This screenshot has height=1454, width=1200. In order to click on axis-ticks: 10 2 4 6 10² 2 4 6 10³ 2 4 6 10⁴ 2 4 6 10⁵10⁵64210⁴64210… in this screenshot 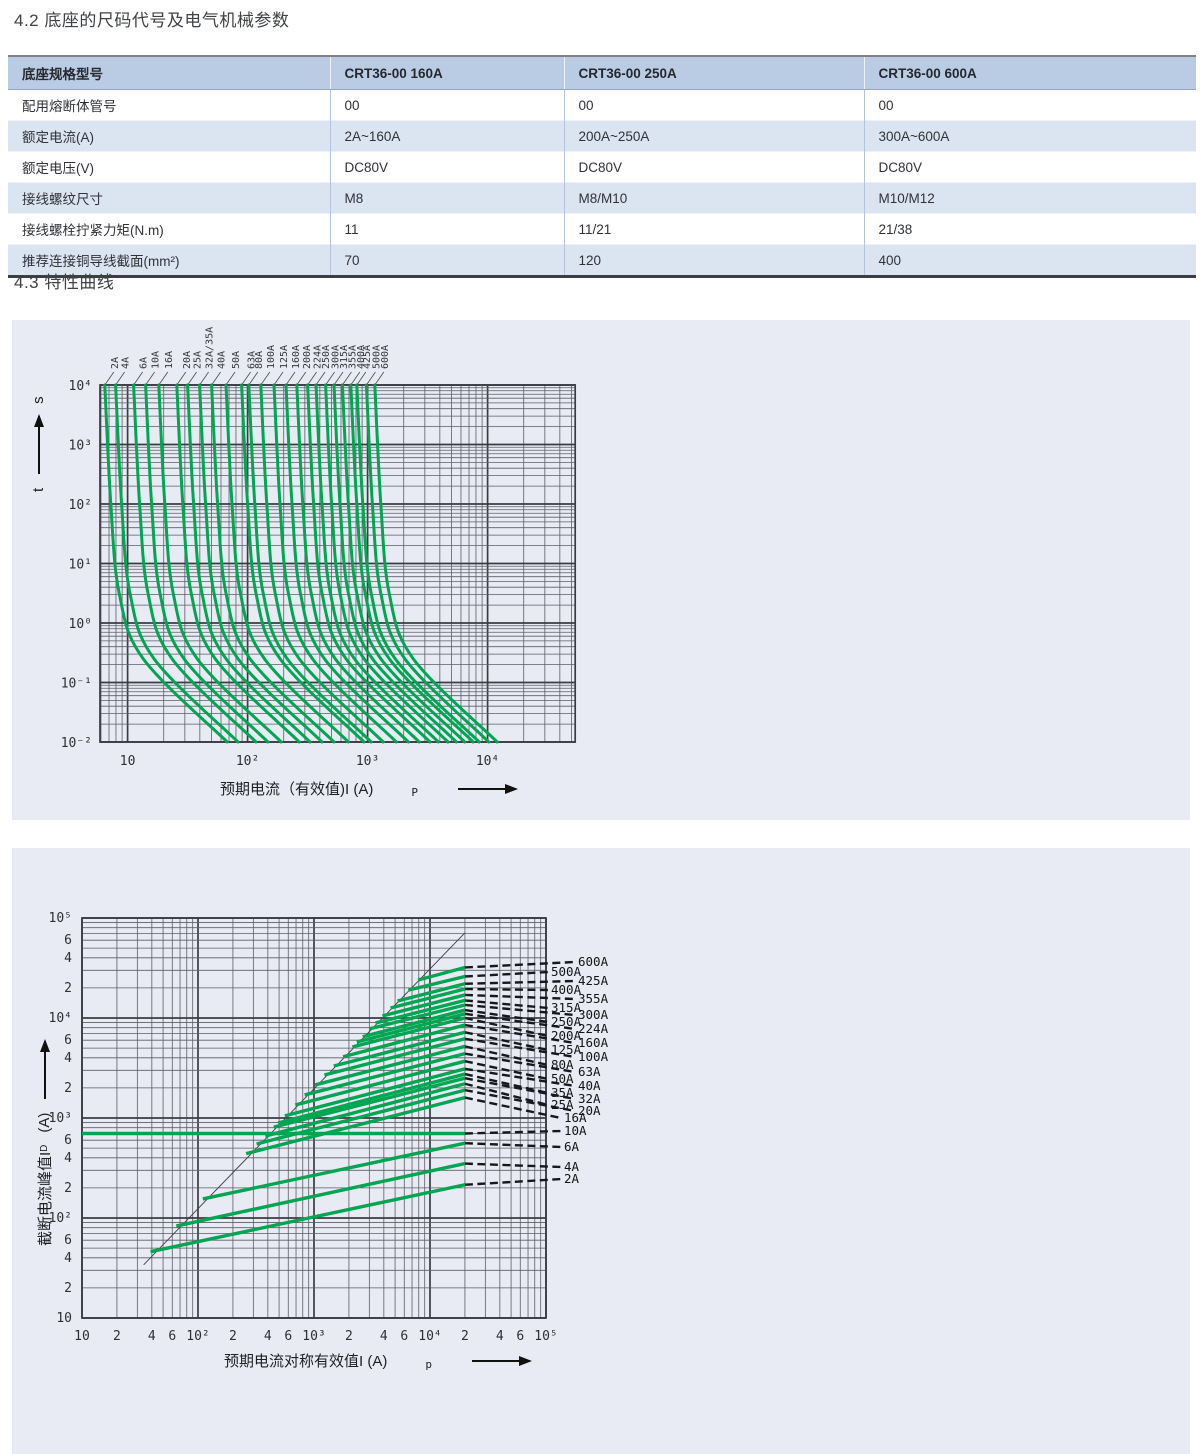, I will do `click(303, 1127)`.